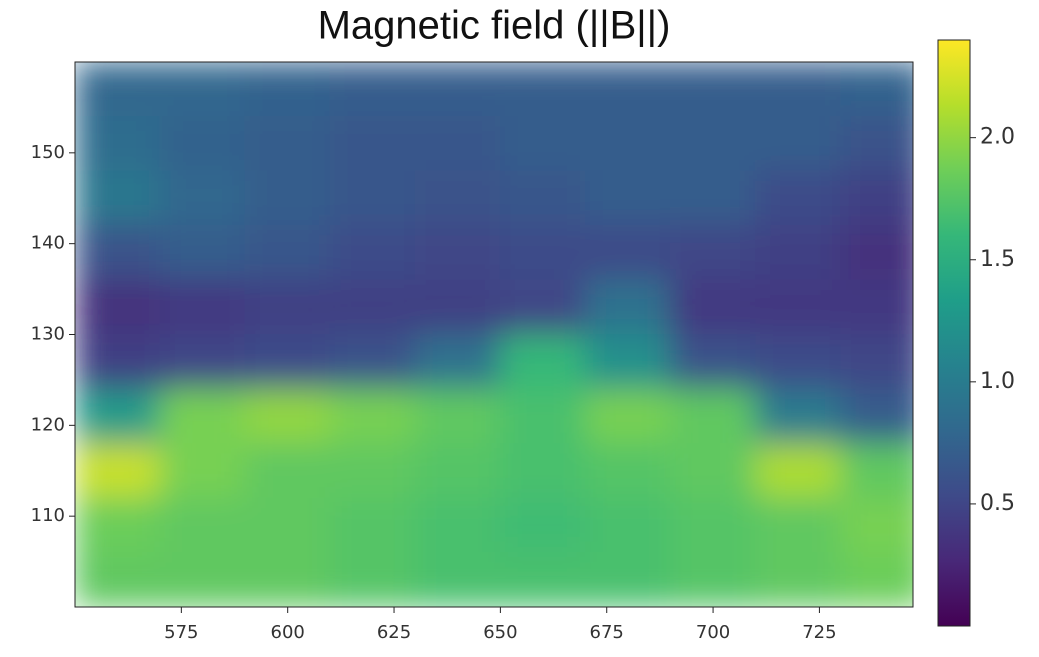 This screenshot has width=1039, height=657. What do you see at coordinates (819, 632) in the screenshot?
I see `x-tick-label: 725` at bounding box center [819, 632].